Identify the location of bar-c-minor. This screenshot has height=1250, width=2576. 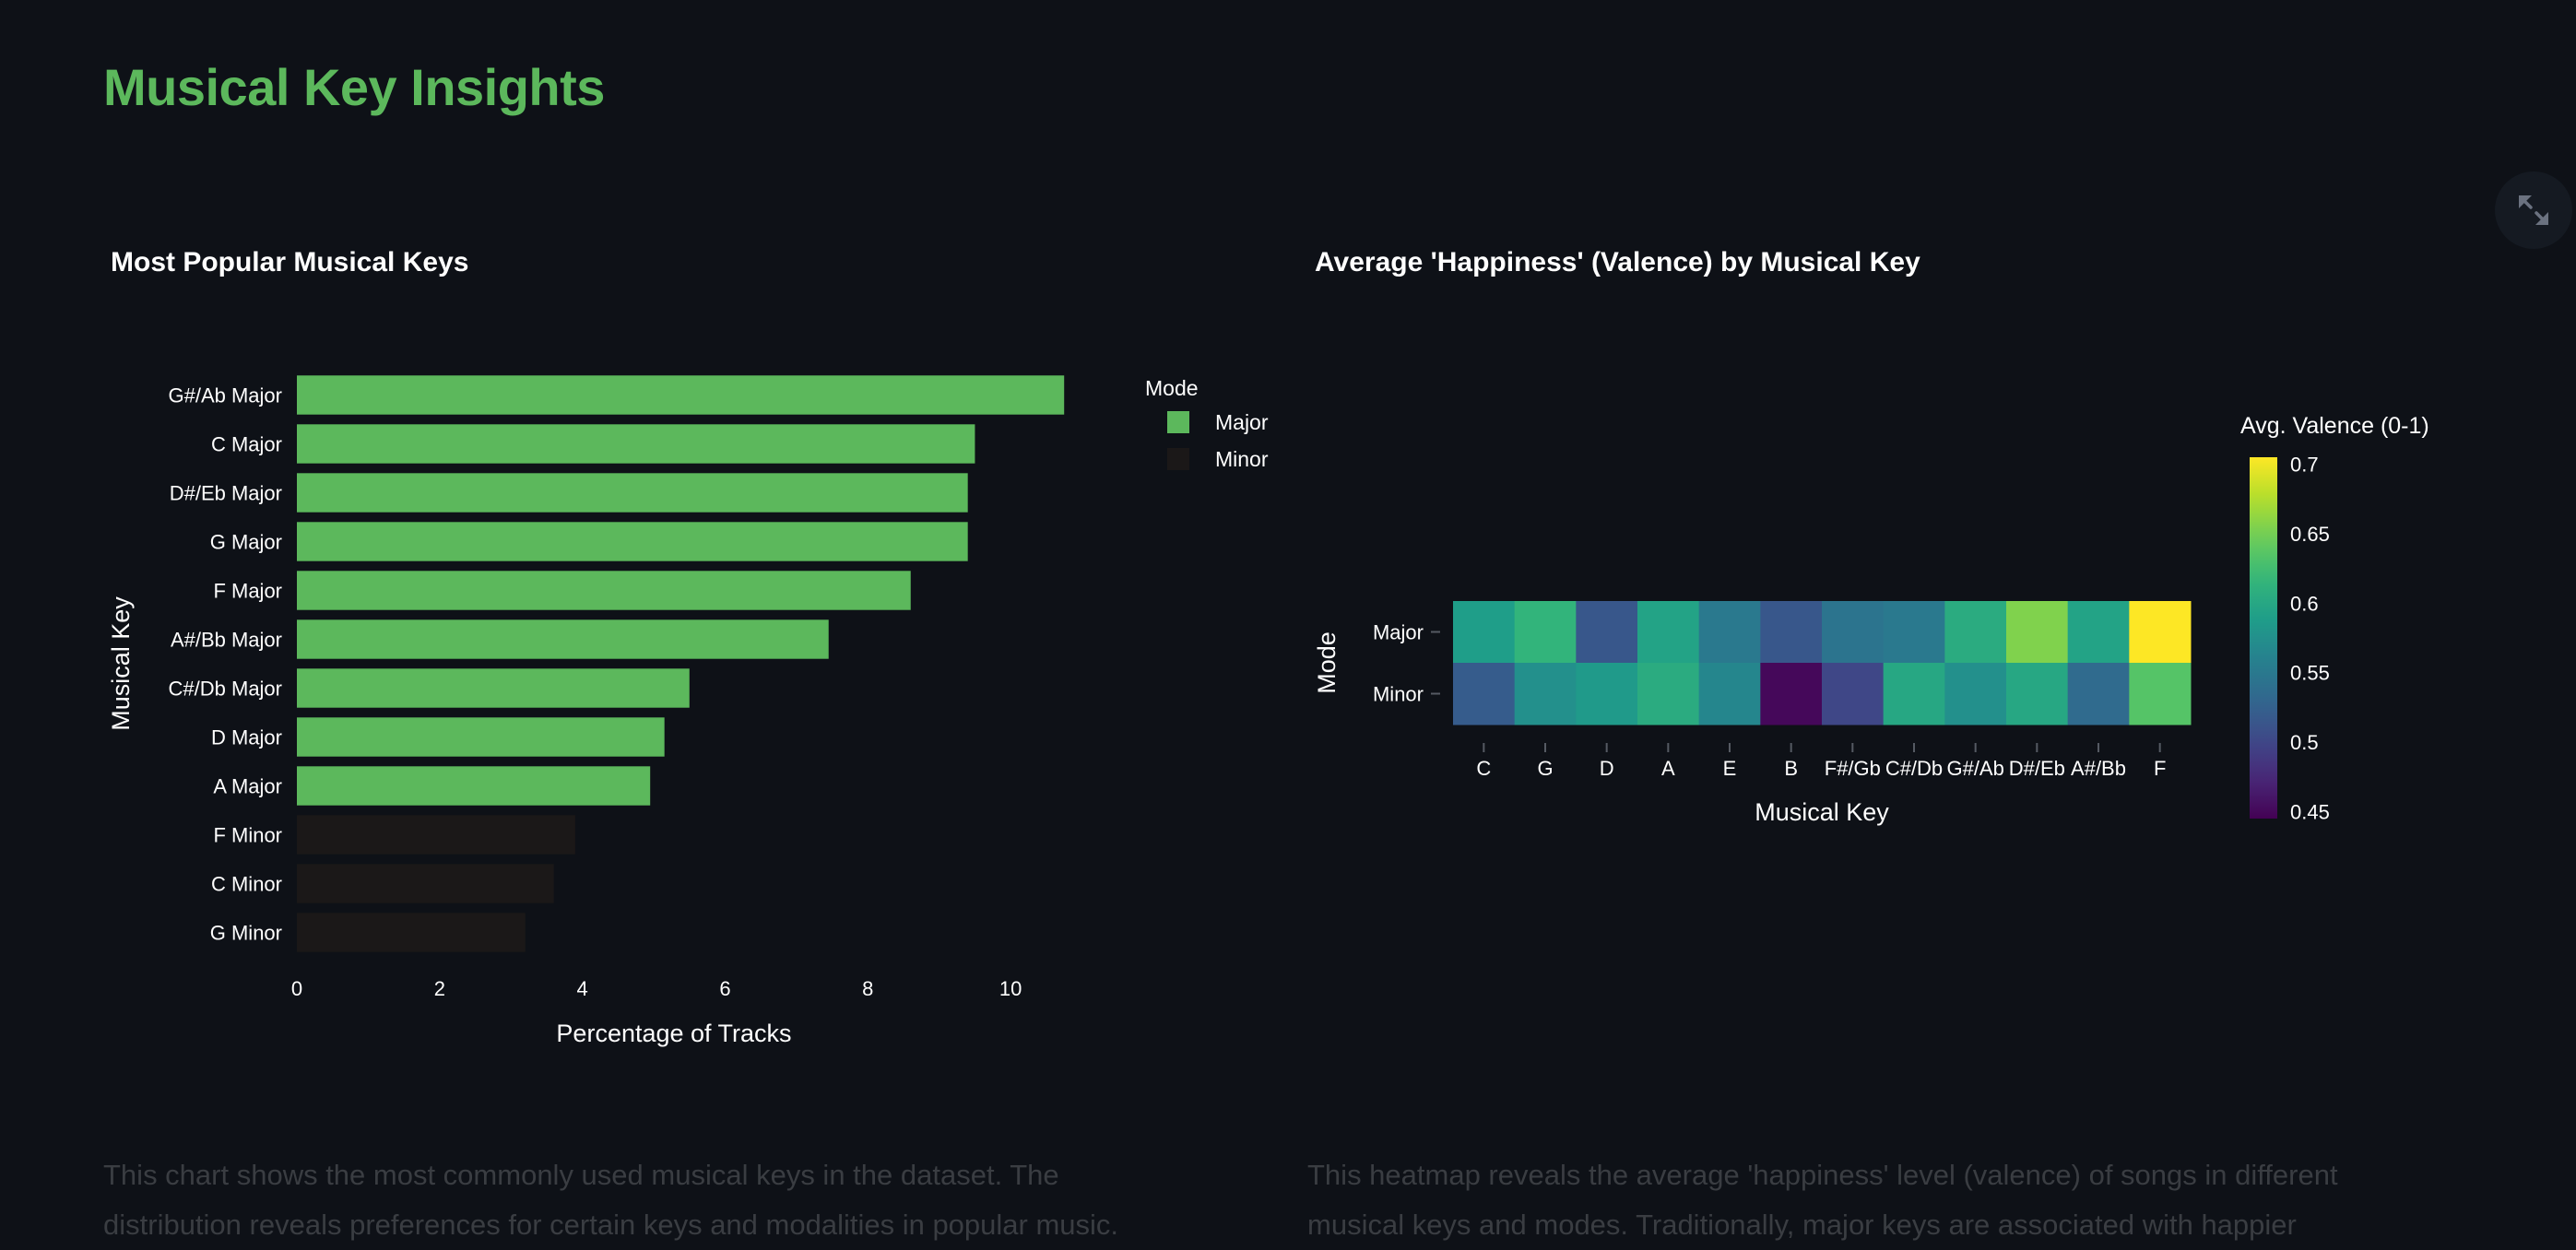
(425, 883).